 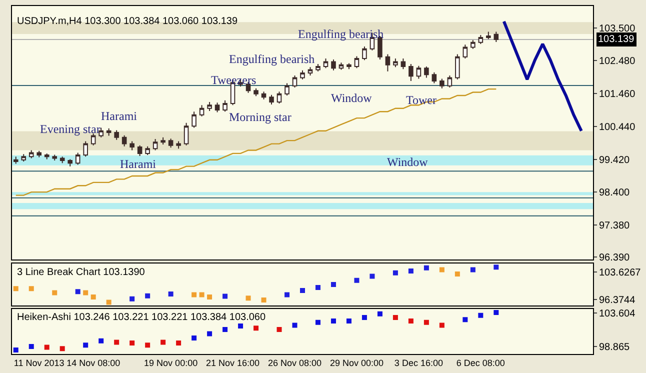 I want to click on y-tick-label: 98.400, so click(x=614, y=193).